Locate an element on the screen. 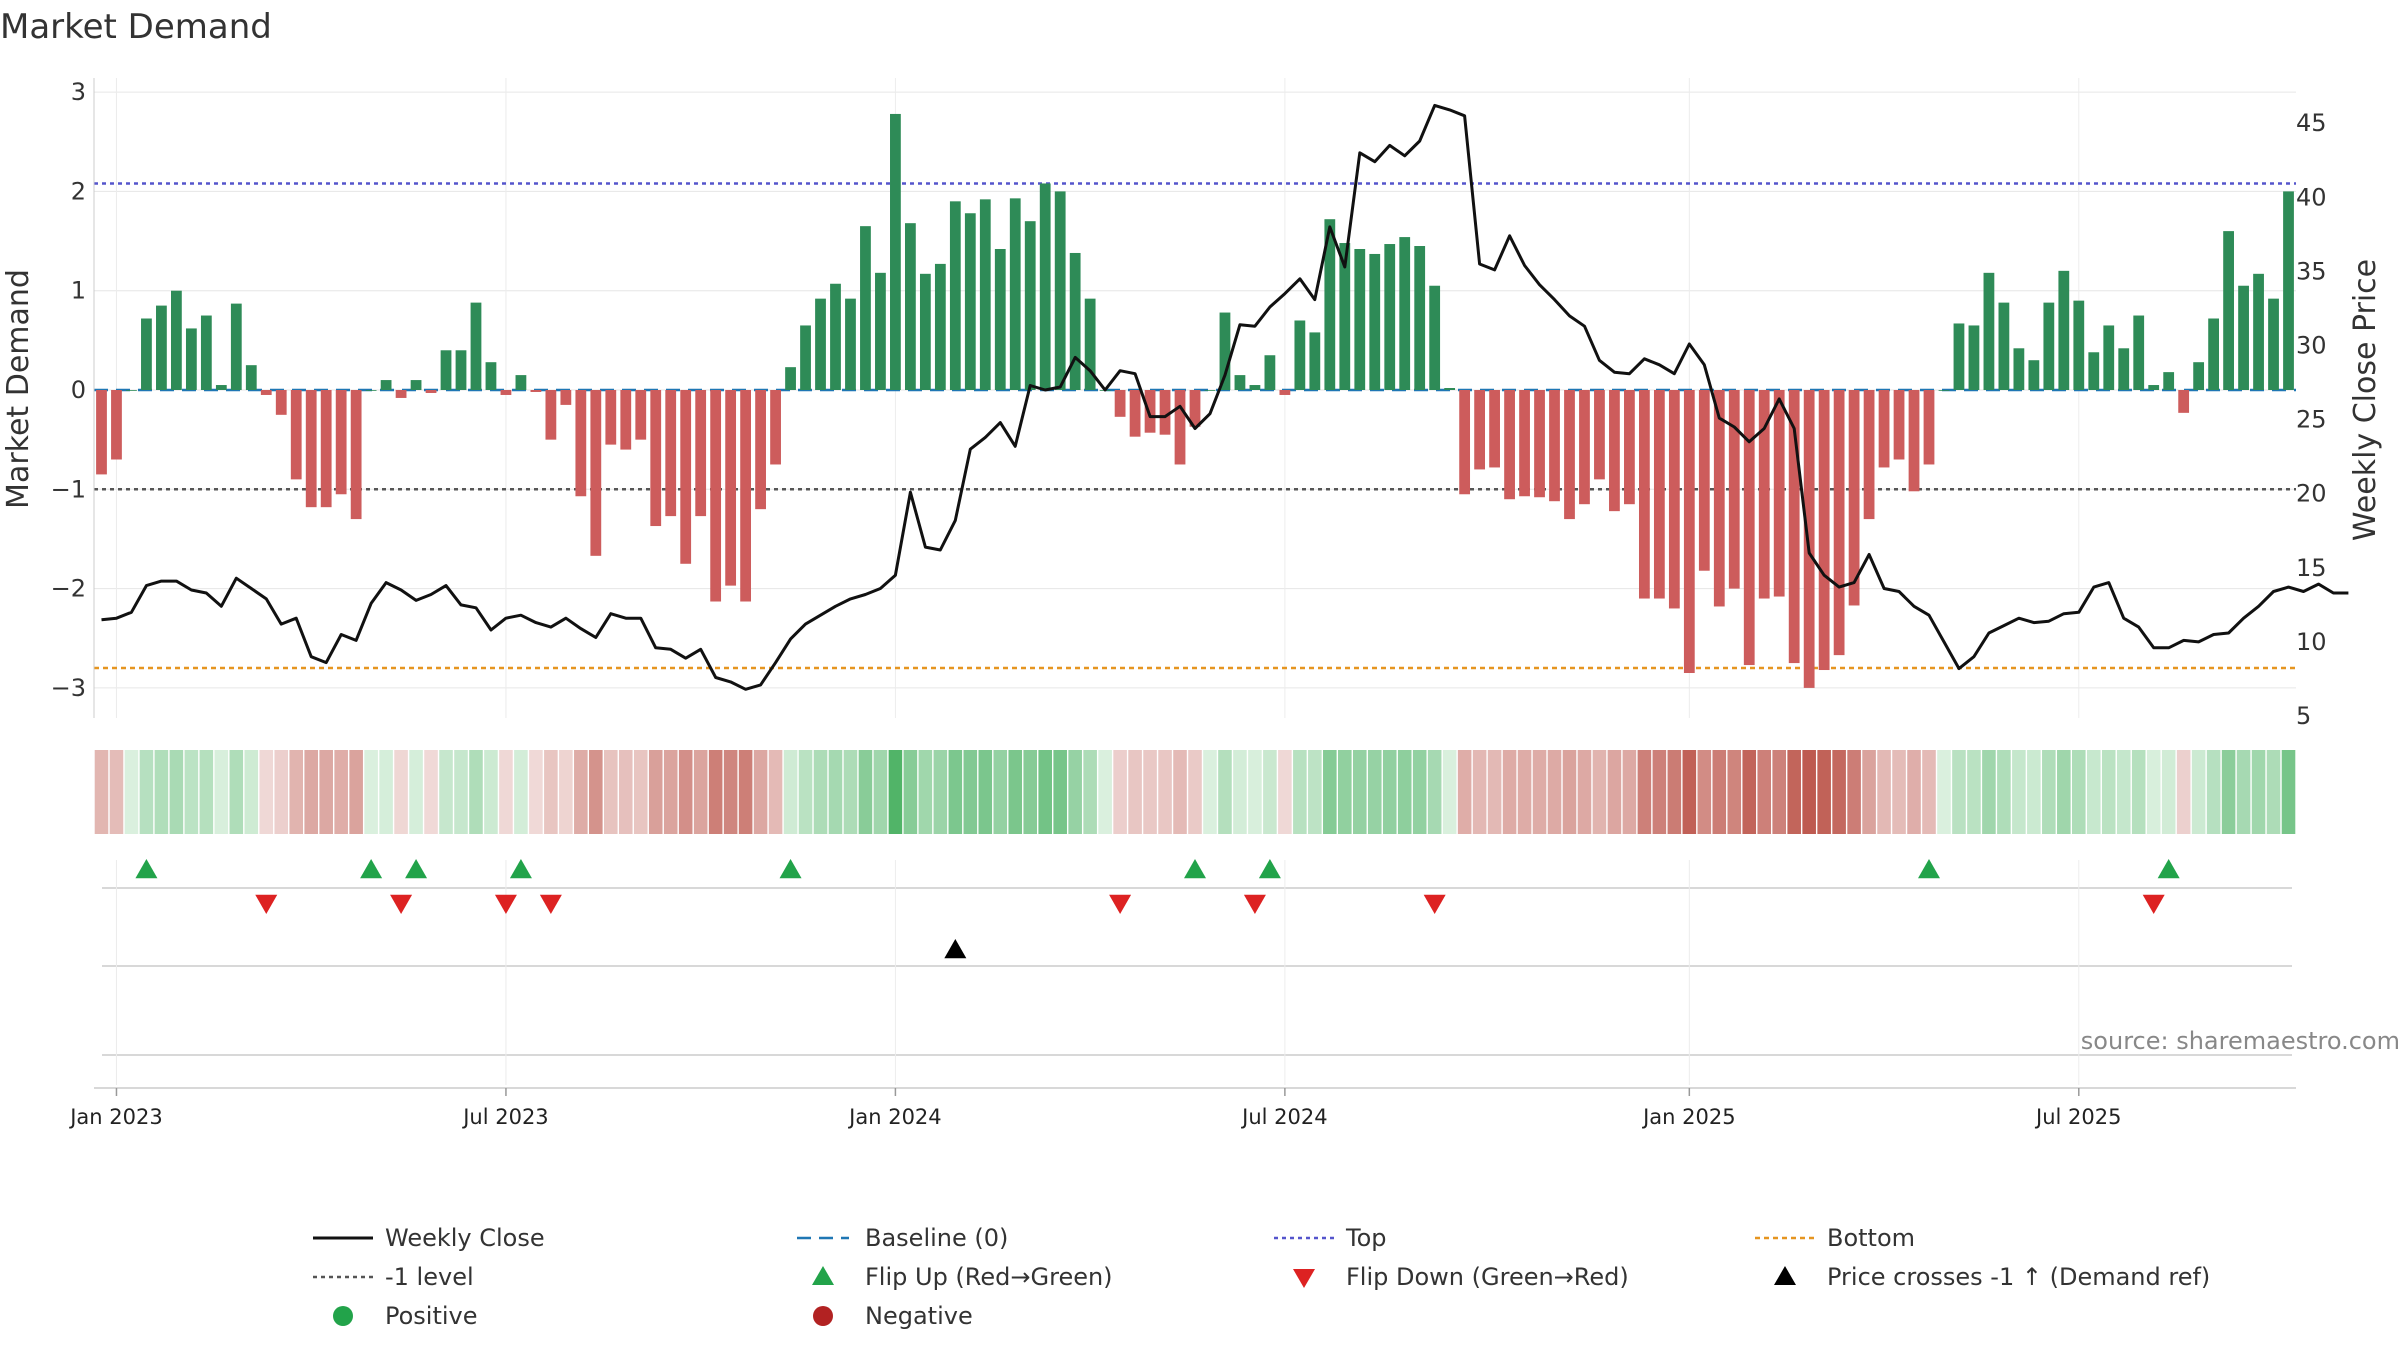  flip-down-marker is located at coordinates (1120, 904).